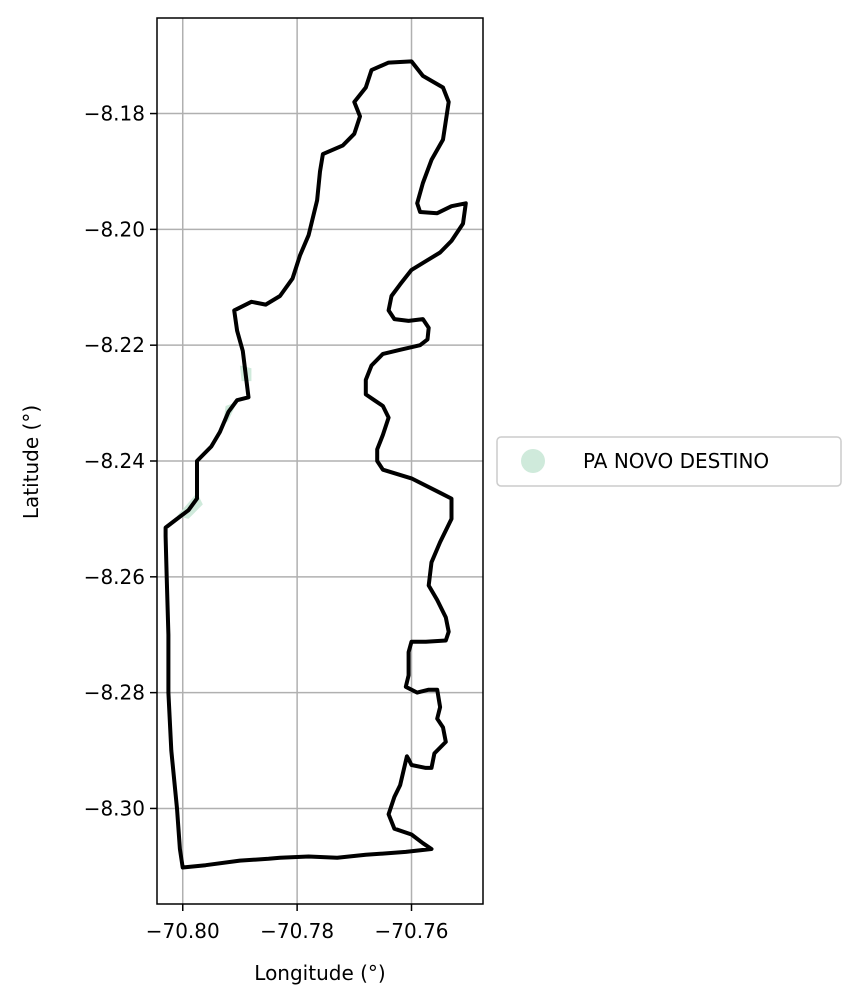 Image resolution: width=860 pixels, height=1006 pixels. I want to click on legend-entry-label: PA NOVO DESTINO, so click(676, 461).